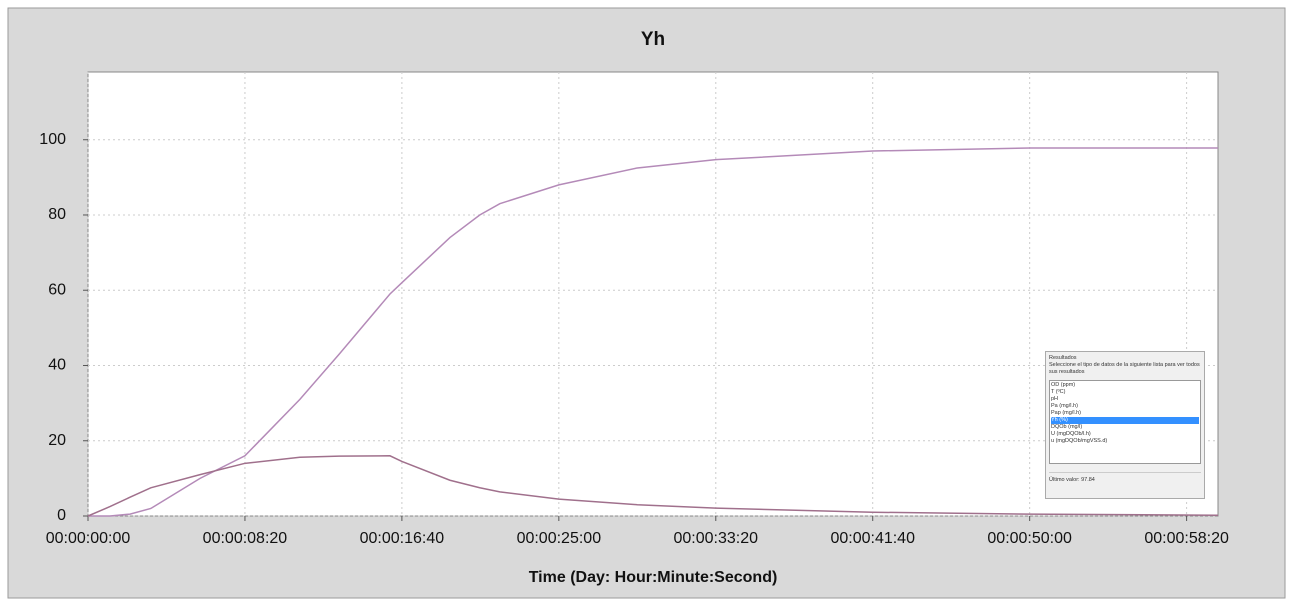  I want to click on y-tick-label: 60, so click(57, 289).